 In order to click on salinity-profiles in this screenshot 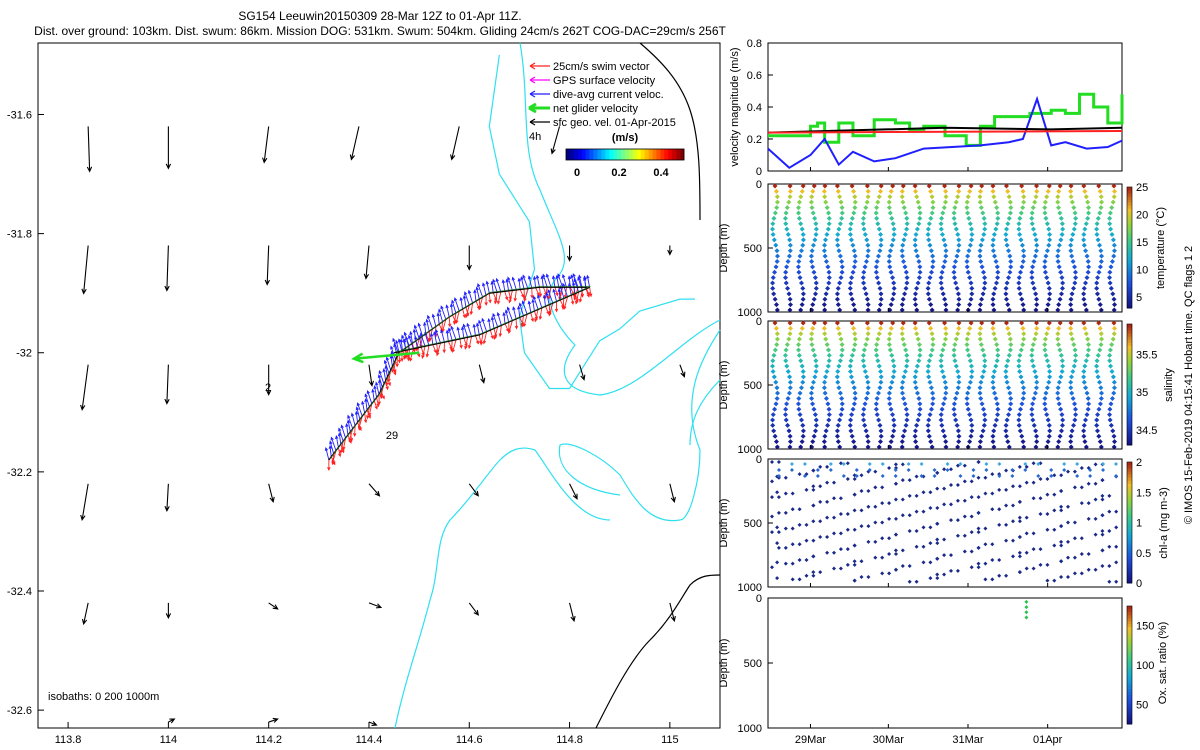, I will do `click(944, 385)`.